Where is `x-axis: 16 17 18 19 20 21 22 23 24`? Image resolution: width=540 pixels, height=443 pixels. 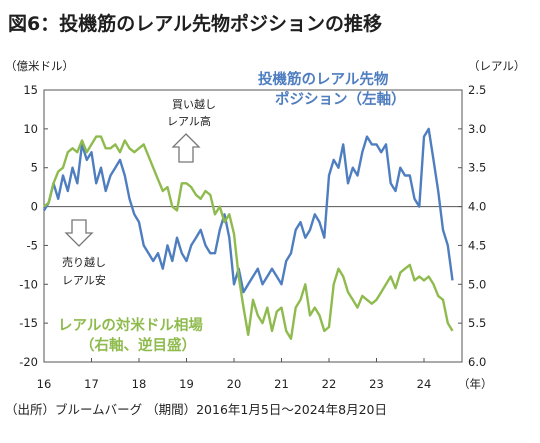 x-axis: 16 17 18 19 20 21 22 23 24 is located at coordinates (234, 374).